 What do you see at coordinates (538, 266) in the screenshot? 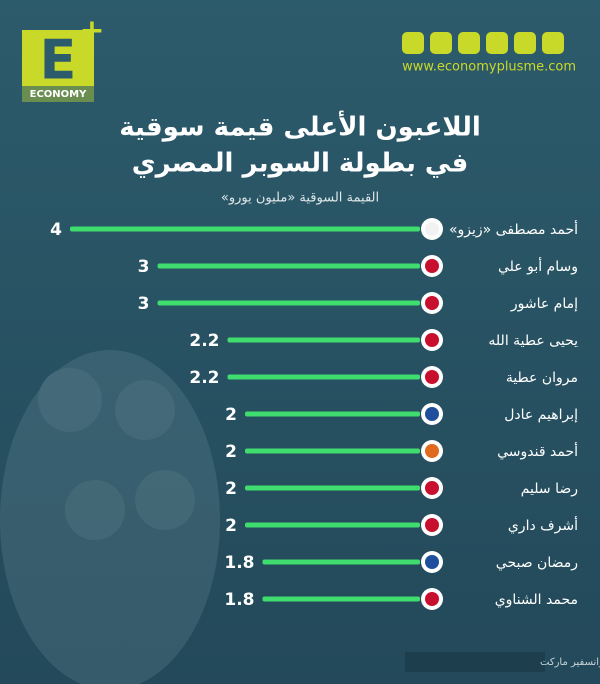
I see `category-label: وسام أبو علي` at bounding box center [538, 266].